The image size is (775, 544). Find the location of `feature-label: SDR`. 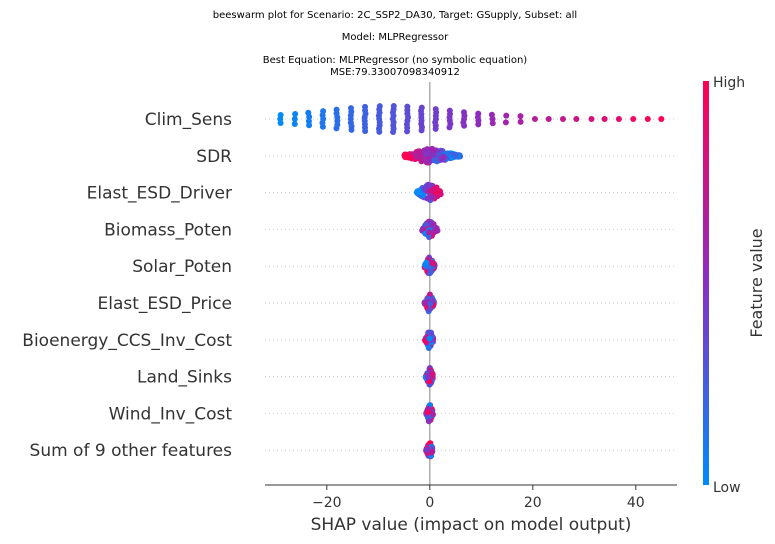

feature-label: SDR is located at coordinates (214, 157).